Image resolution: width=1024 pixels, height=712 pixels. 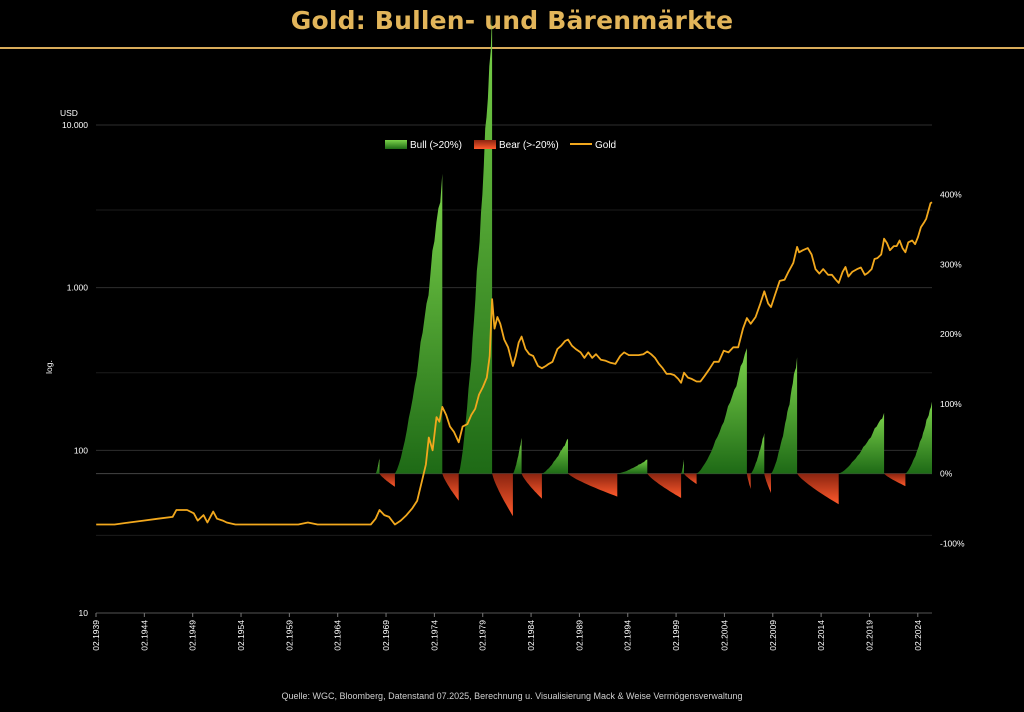 I want to click on chart-title: Gold: Bullen- und Bärenmärkte, so click(x=512, y=20).